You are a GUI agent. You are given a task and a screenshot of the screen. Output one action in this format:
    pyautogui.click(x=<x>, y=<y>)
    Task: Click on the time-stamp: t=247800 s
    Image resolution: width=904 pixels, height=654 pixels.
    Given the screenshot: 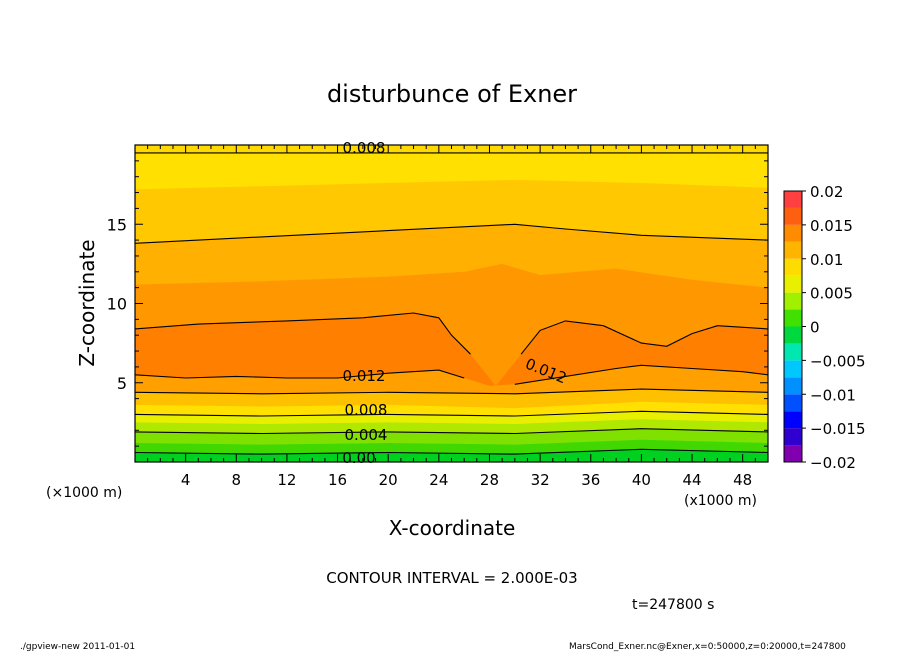 What is the action you would take?
    pyautogui.click(x=673, y=605)
    